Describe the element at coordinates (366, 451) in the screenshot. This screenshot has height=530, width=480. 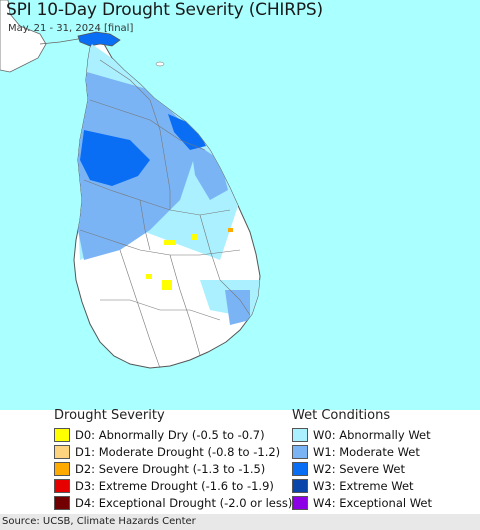
I see `w1-label: W1: Moderate Wet` at that location.